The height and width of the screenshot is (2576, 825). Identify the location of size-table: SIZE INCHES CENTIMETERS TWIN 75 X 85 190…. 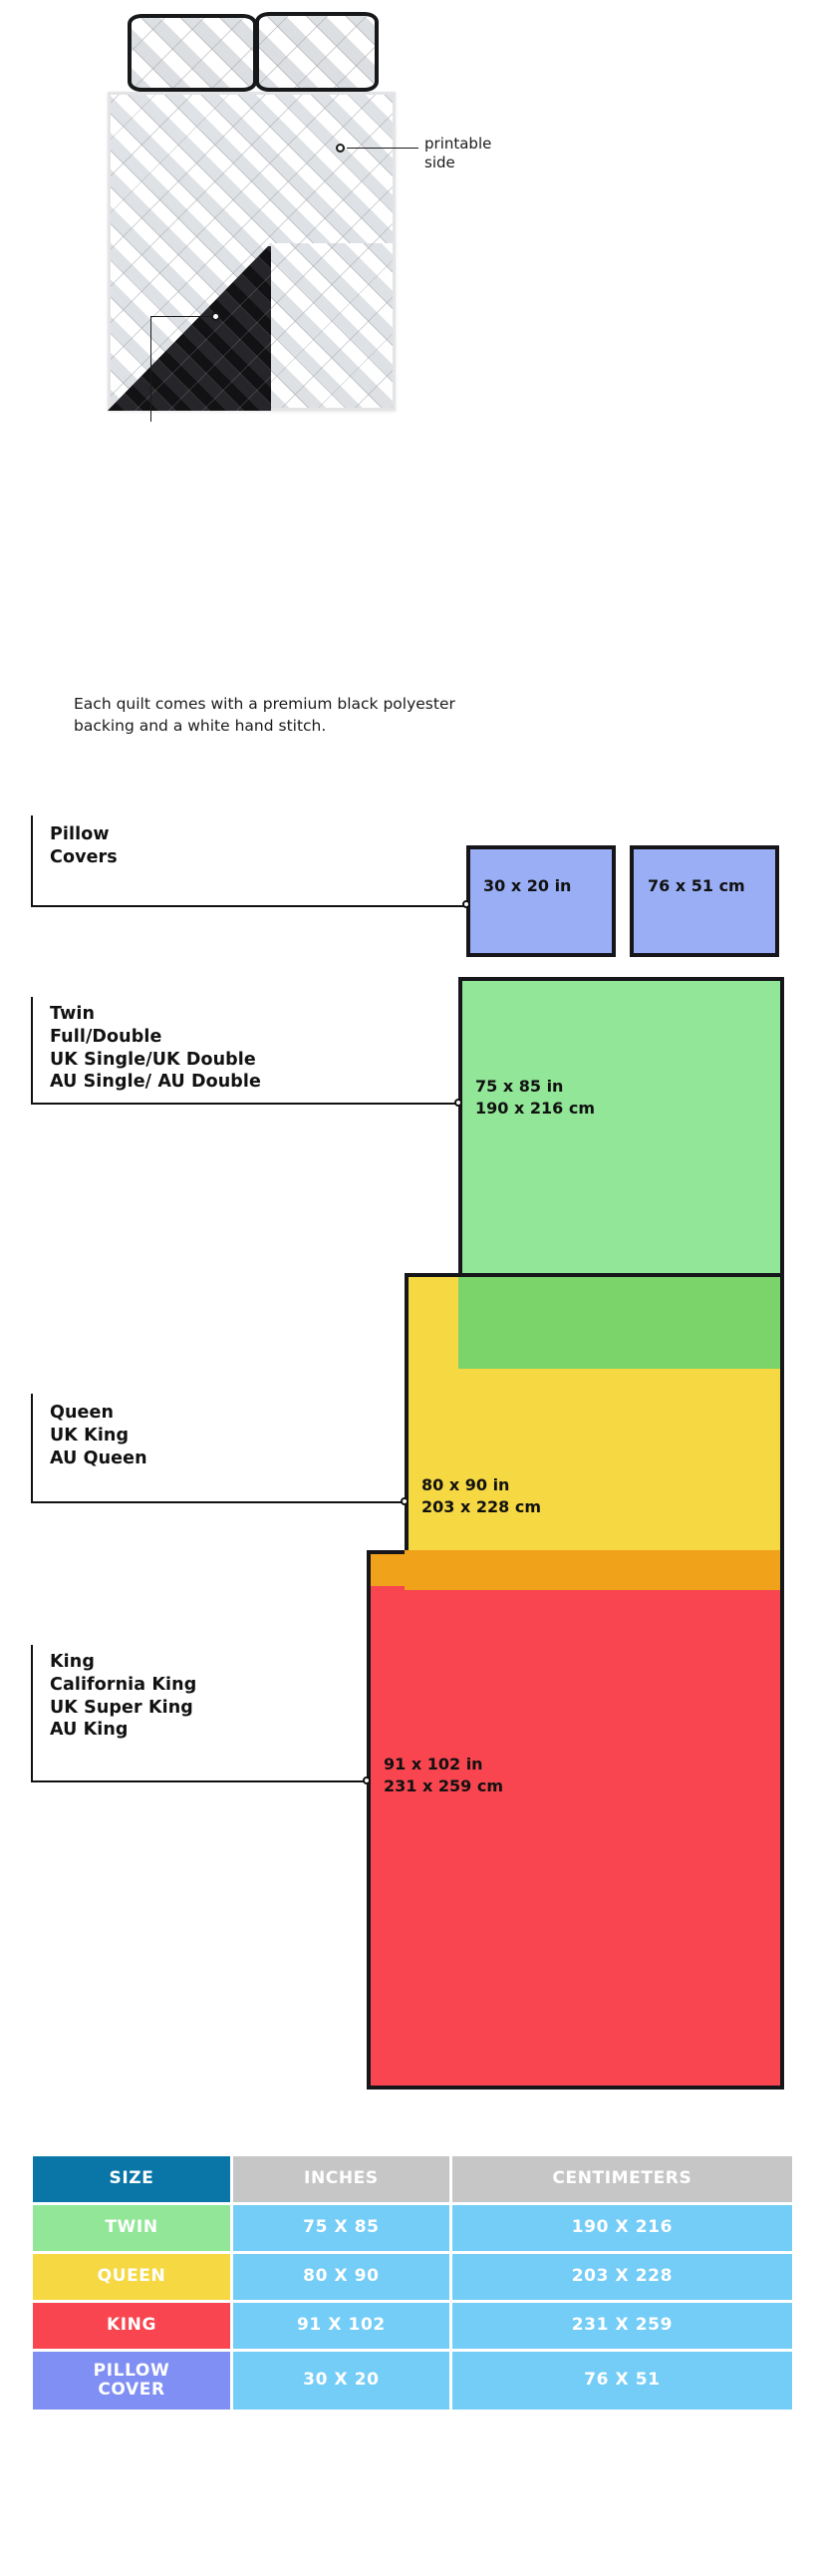
(412, 2283).